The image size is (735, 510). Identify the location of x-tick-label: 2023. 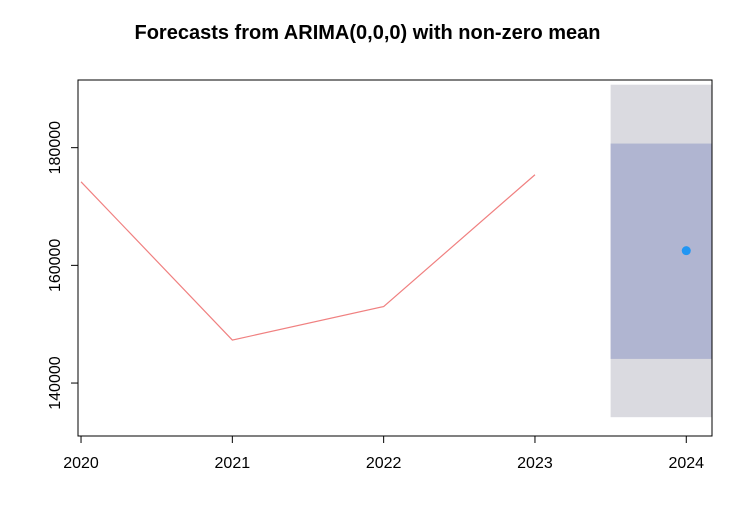
(535, 463).